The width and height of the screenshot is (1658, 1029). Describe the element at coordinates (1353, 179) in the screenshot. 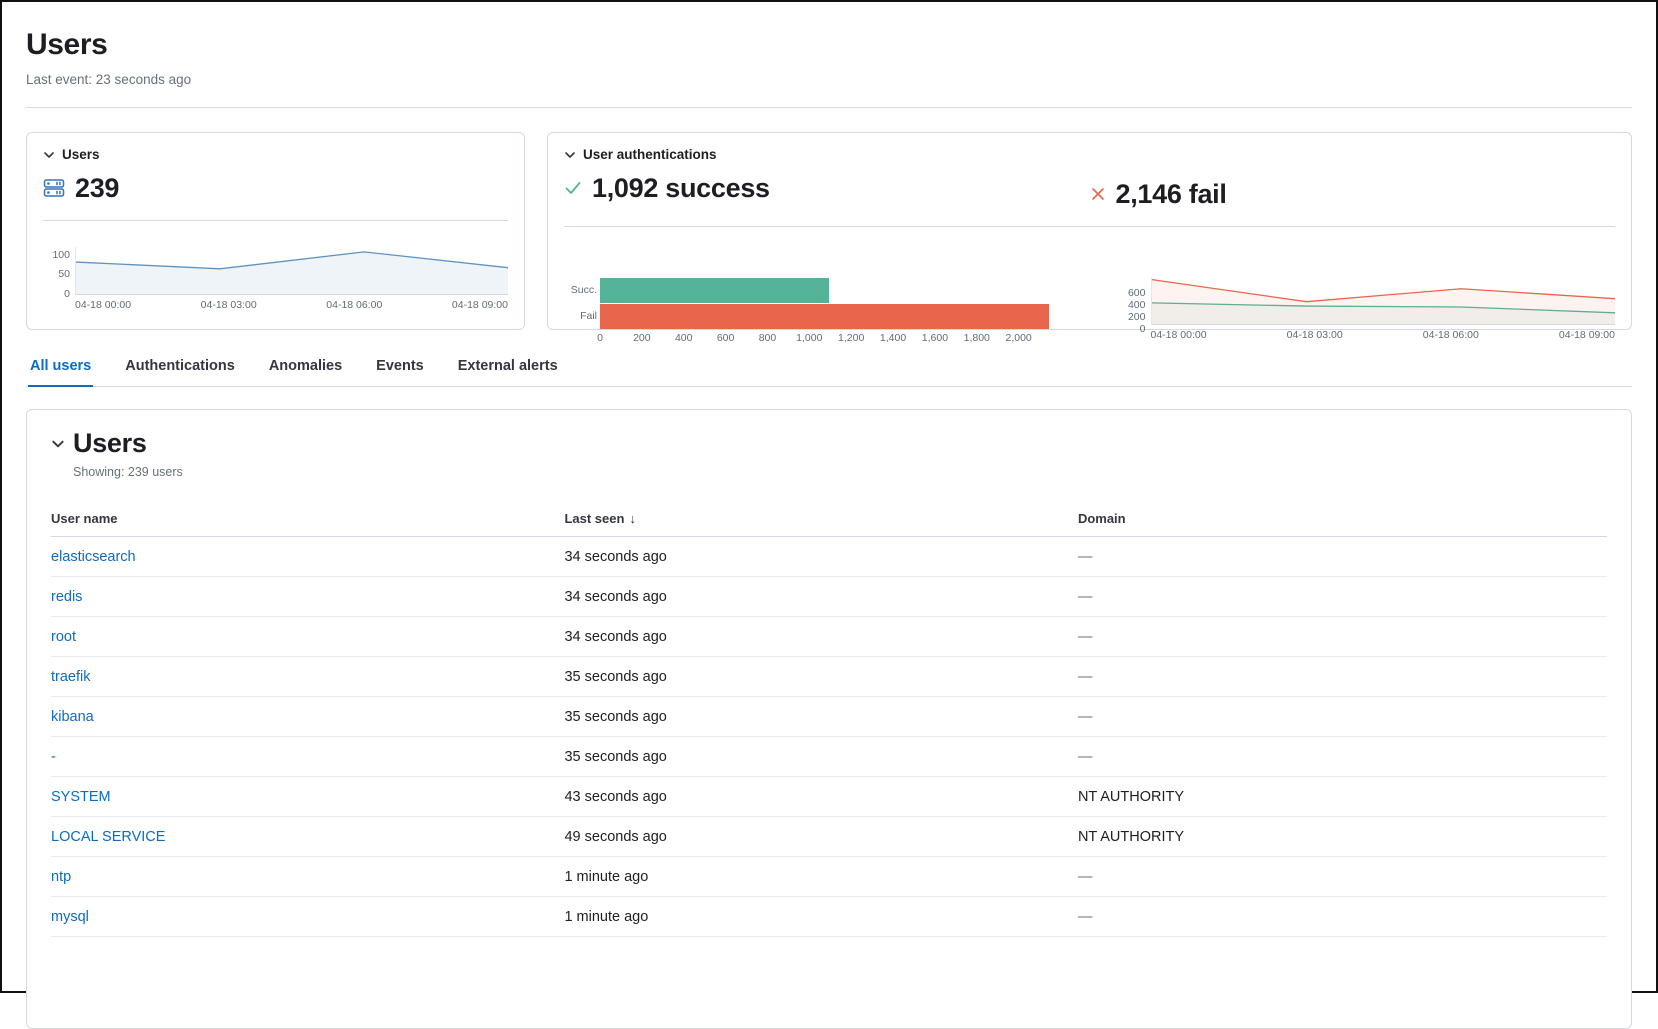

I see `kpi-auth-fail-block: 2,146 fail` at that location.